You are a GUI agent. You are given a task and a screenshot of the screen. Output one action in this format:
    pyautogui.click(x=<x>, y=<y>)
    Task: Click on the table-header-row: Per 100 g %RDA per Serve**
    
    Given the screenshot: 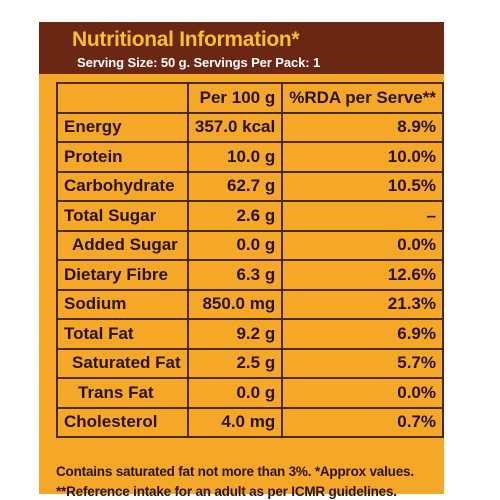 What is the action you would take?
    pyautogui.click(x=250, y=98)
    